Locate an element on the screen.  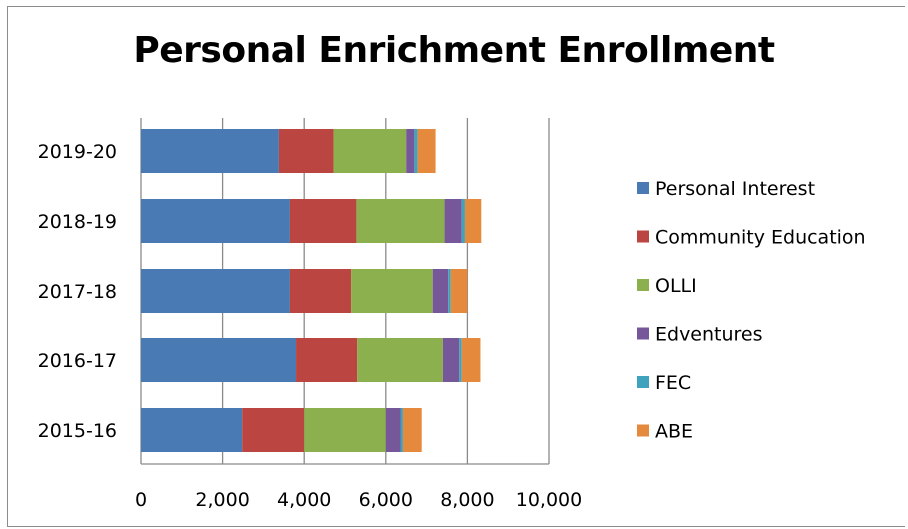
x-tick-label: 10,000 is located at coordinates (549, 500).